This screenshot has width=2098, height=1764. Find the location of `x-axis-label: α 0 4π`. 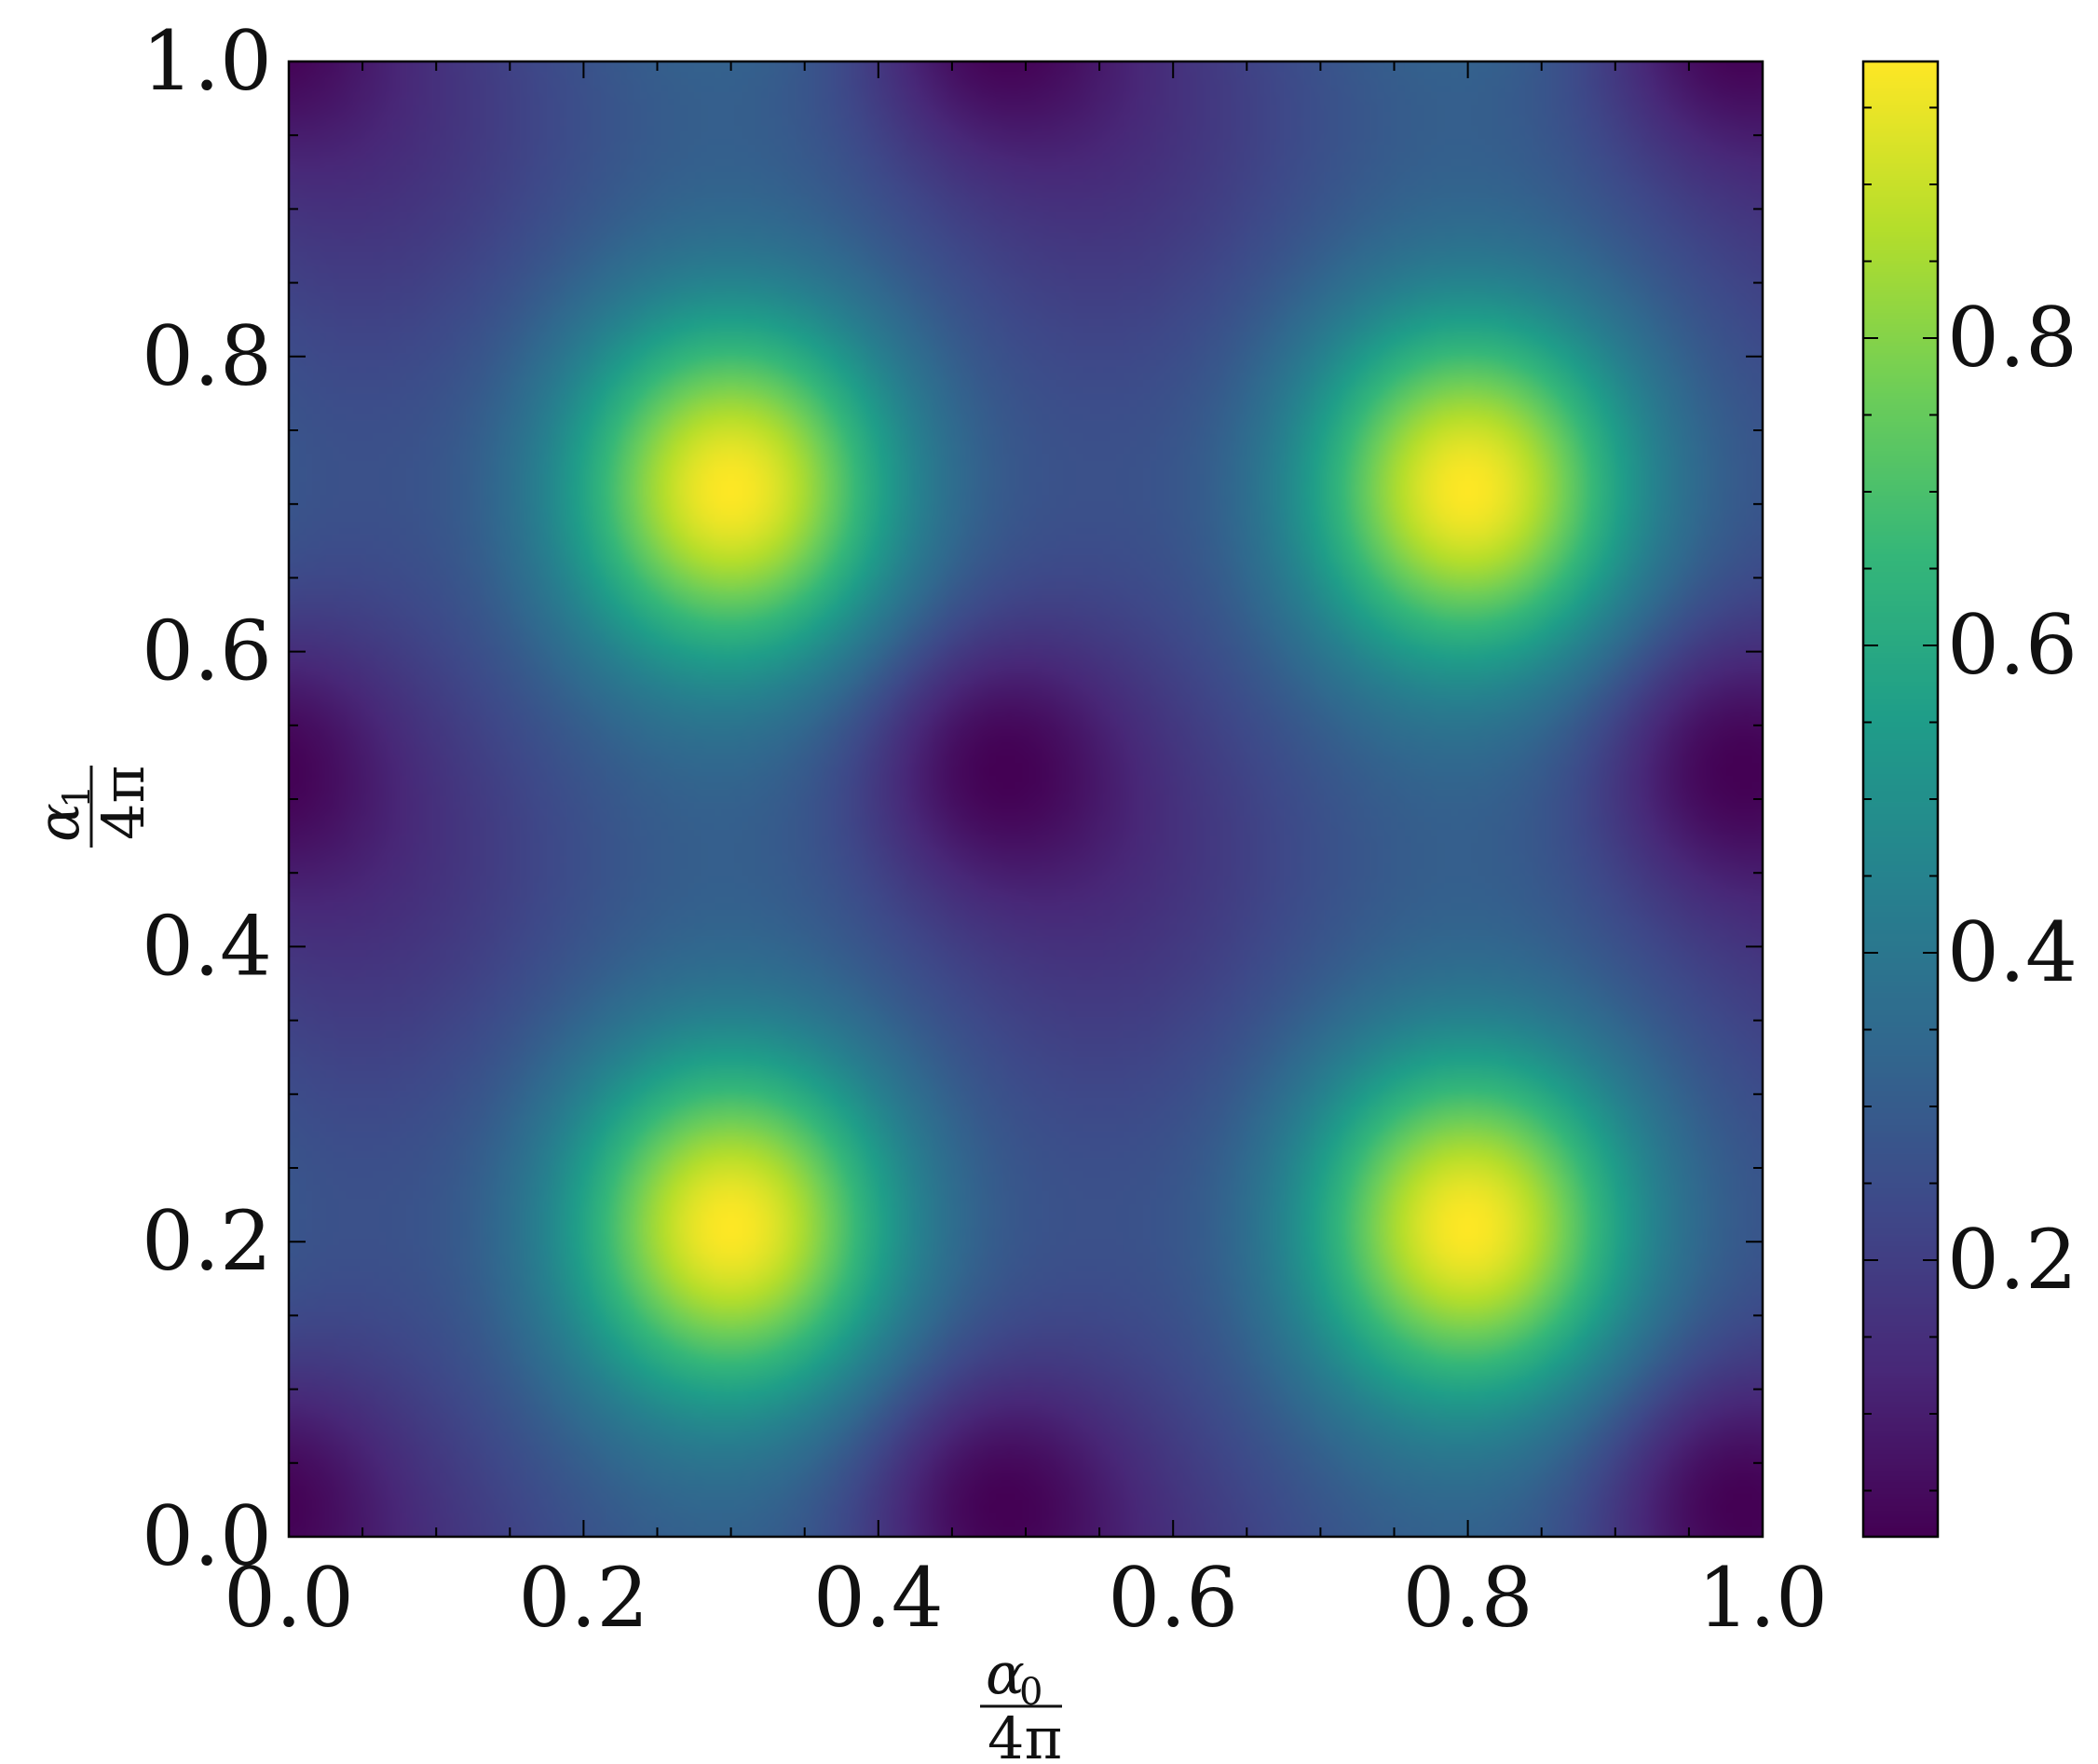

x-axis-label: α 0 4π is located at coordinates (1021, 1701).